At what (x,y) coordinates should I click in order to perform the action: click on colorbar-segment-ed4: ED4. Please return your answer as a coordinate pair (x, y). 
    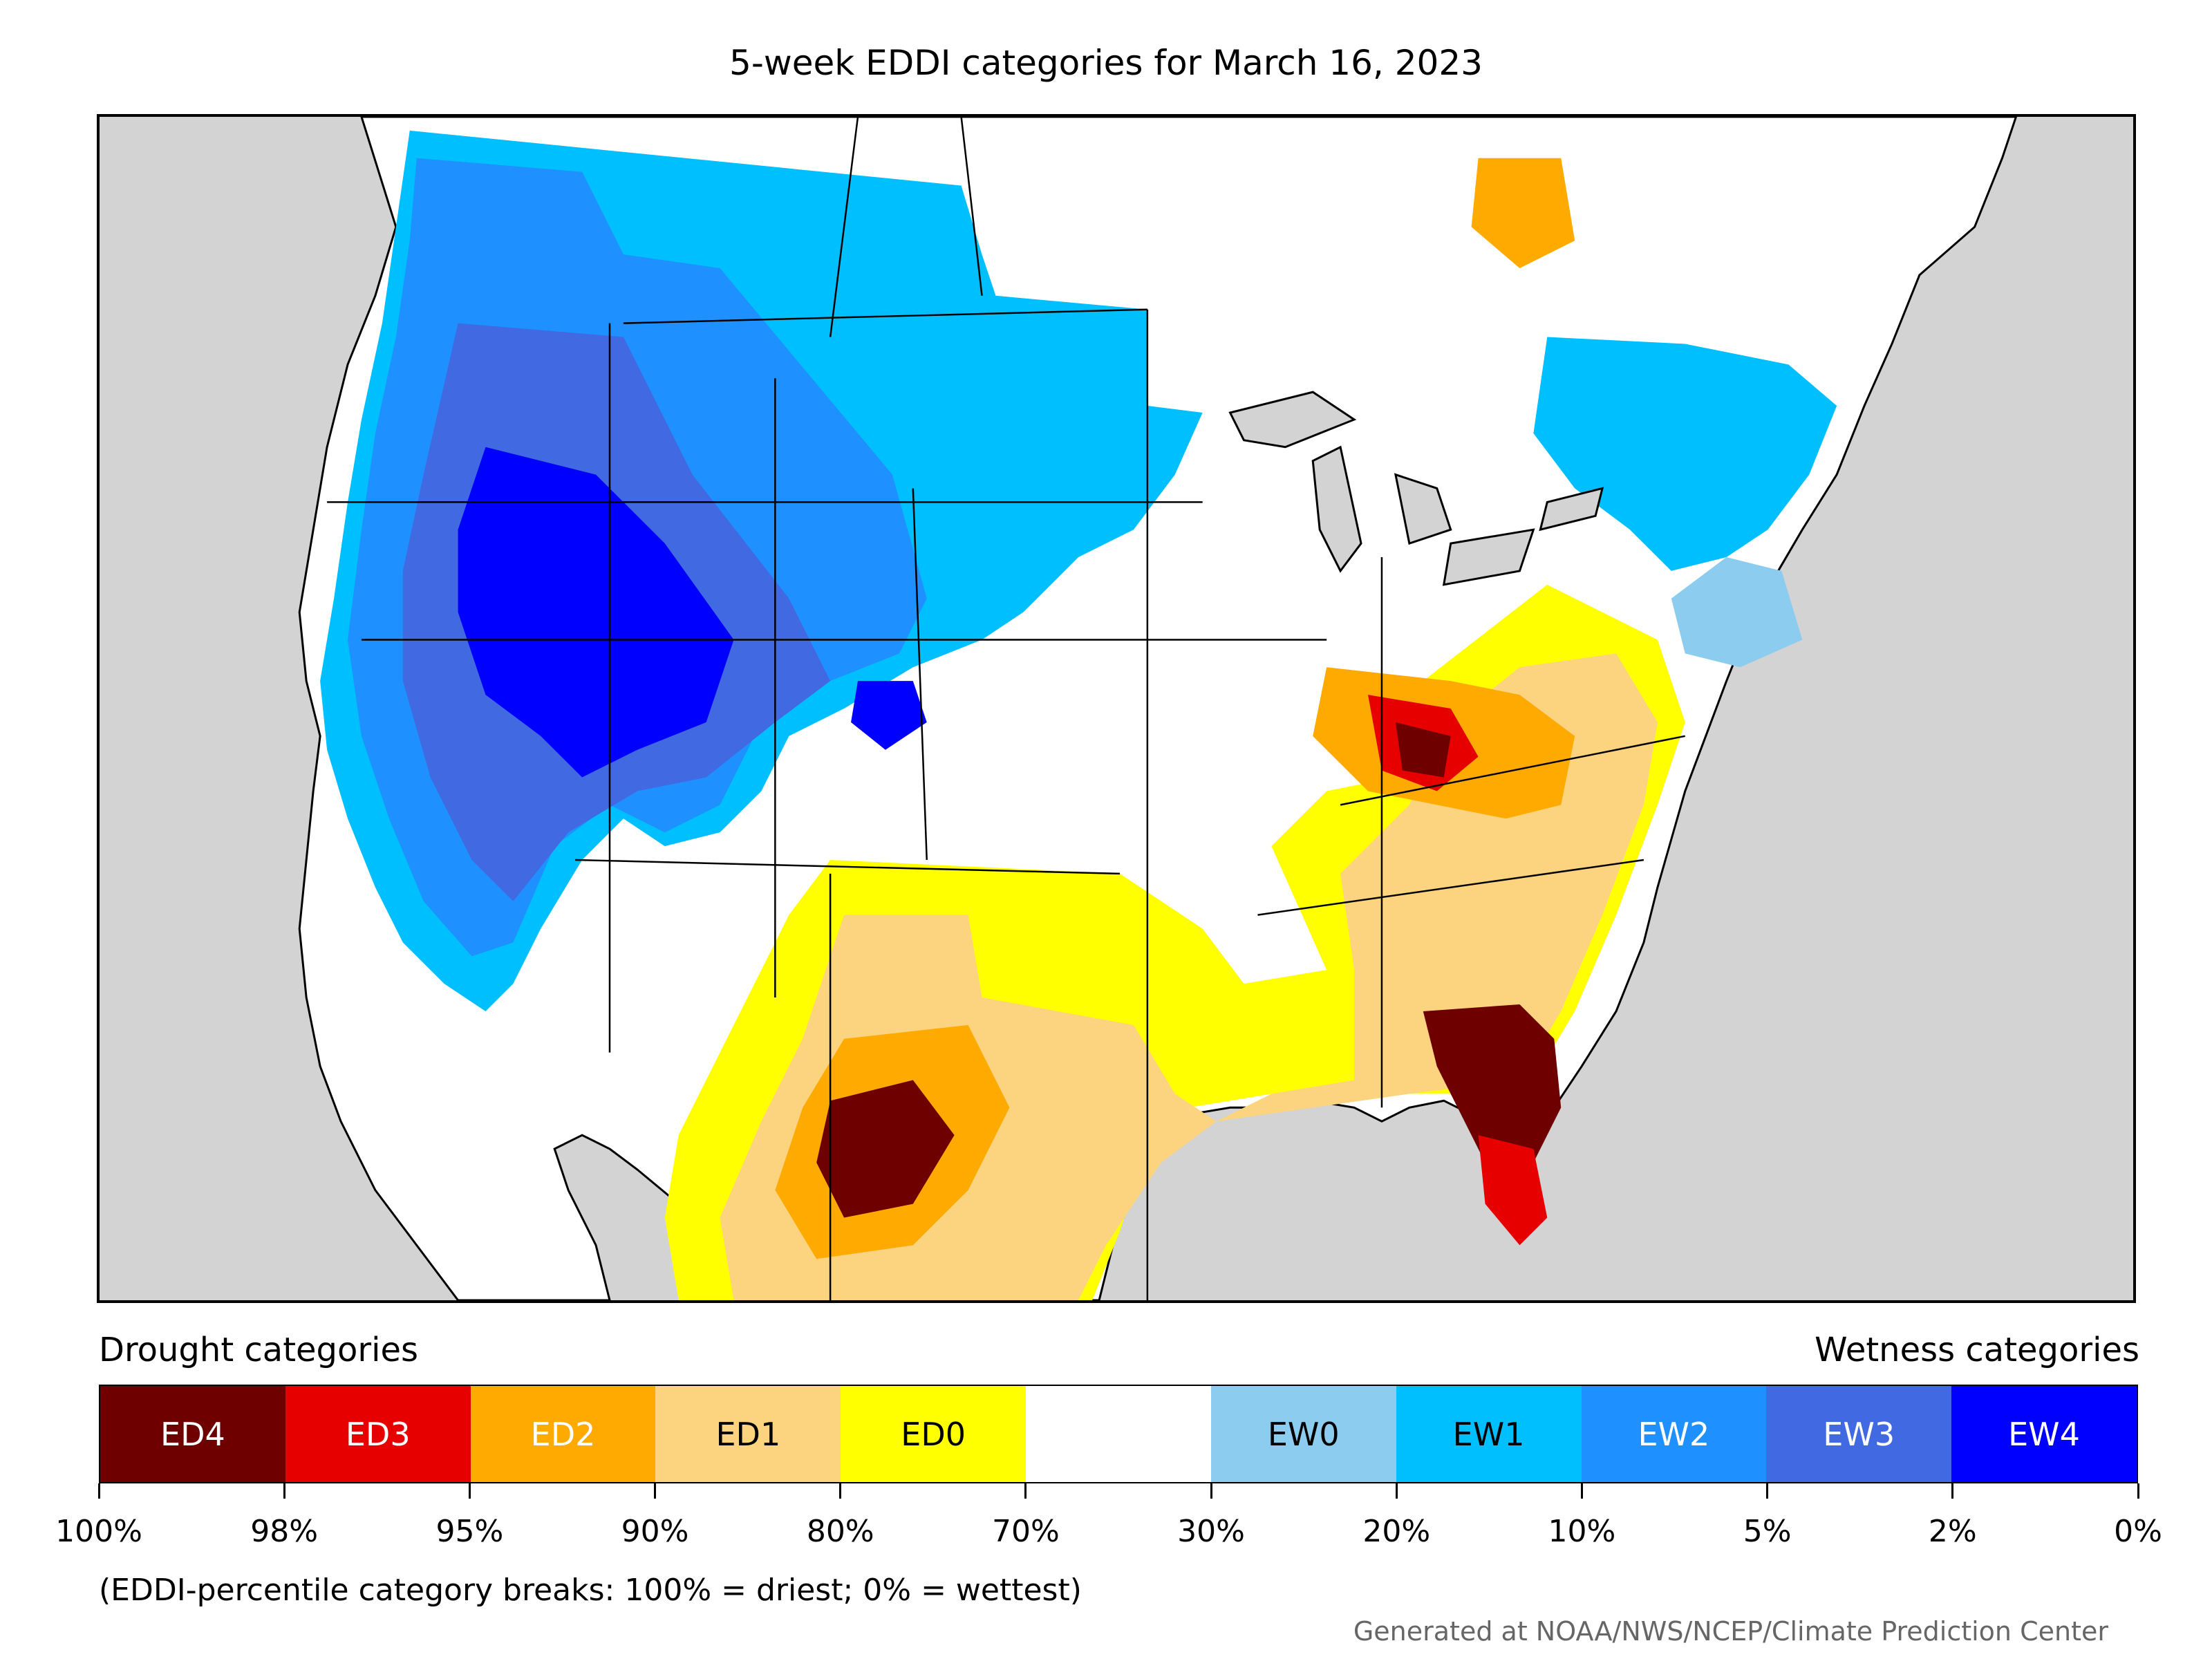
    Looking at the image, I should click on (192, 1434).